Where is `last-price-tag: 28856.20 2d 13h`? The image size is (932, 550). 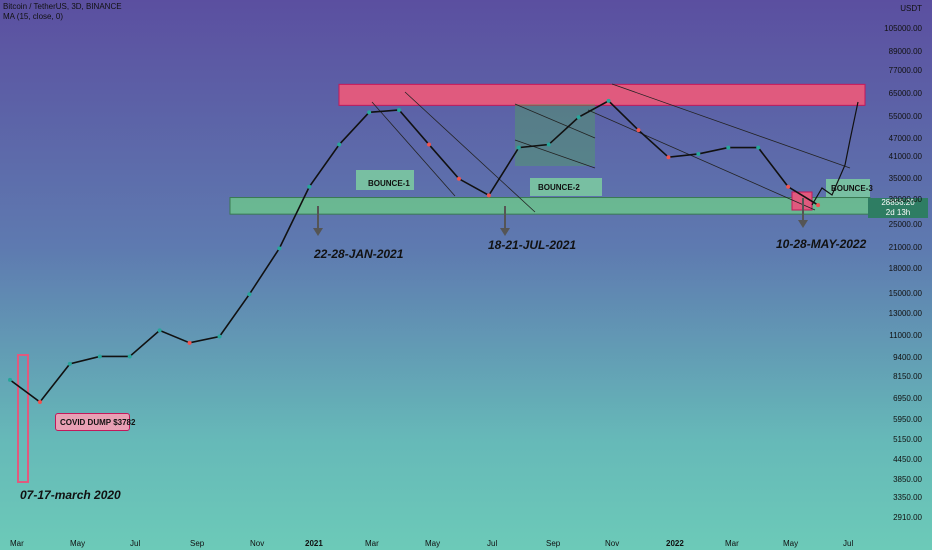
last-price-tag: 28856.20 2d 13h is located at coordinates (898, 208).